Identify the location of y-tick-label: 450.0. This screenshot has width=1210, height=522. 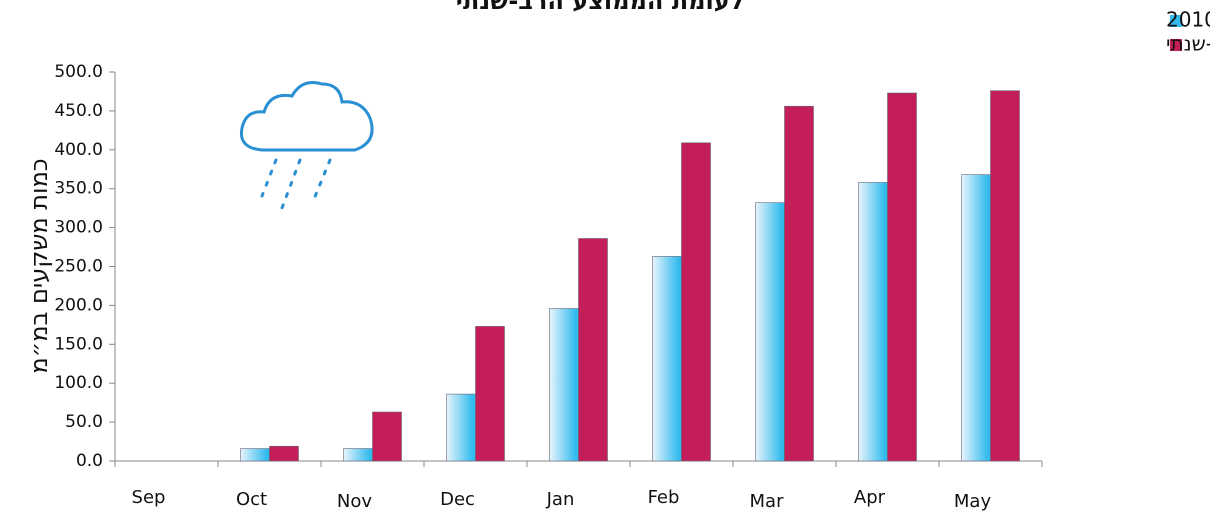
(78, 111).